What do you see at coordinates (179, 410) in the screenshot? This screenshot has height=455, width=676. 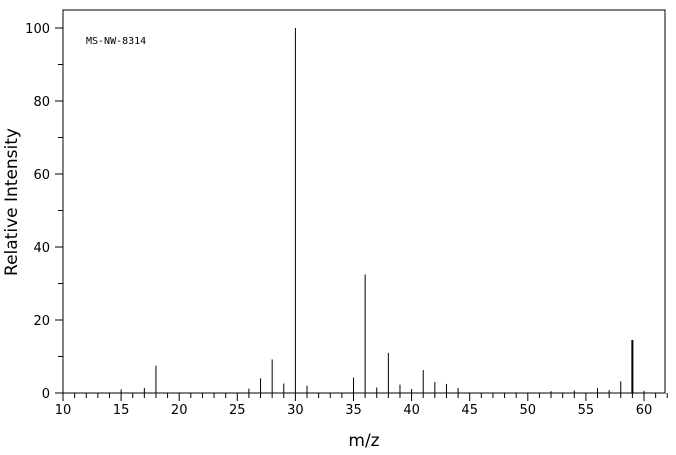 I see `x-tick-label: 20` at bounding box center [179, 410].